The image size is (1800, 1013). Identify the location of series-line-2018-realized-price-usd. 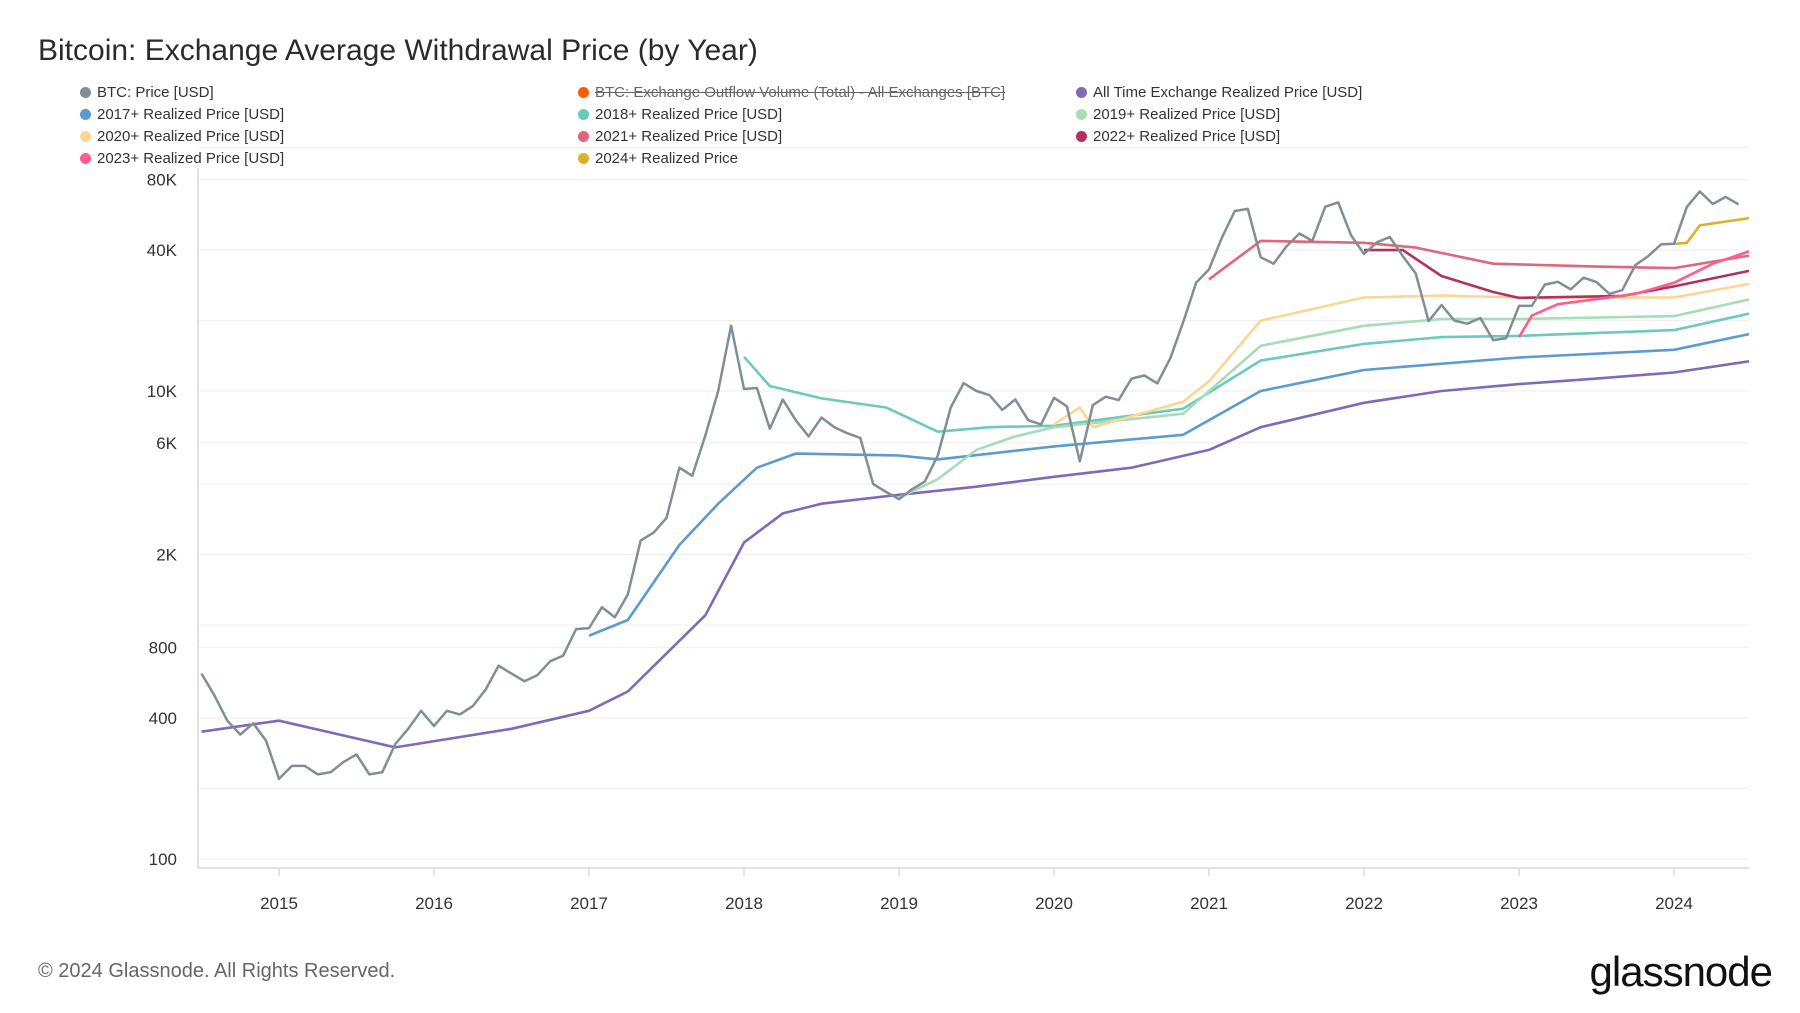
(1246, 372).